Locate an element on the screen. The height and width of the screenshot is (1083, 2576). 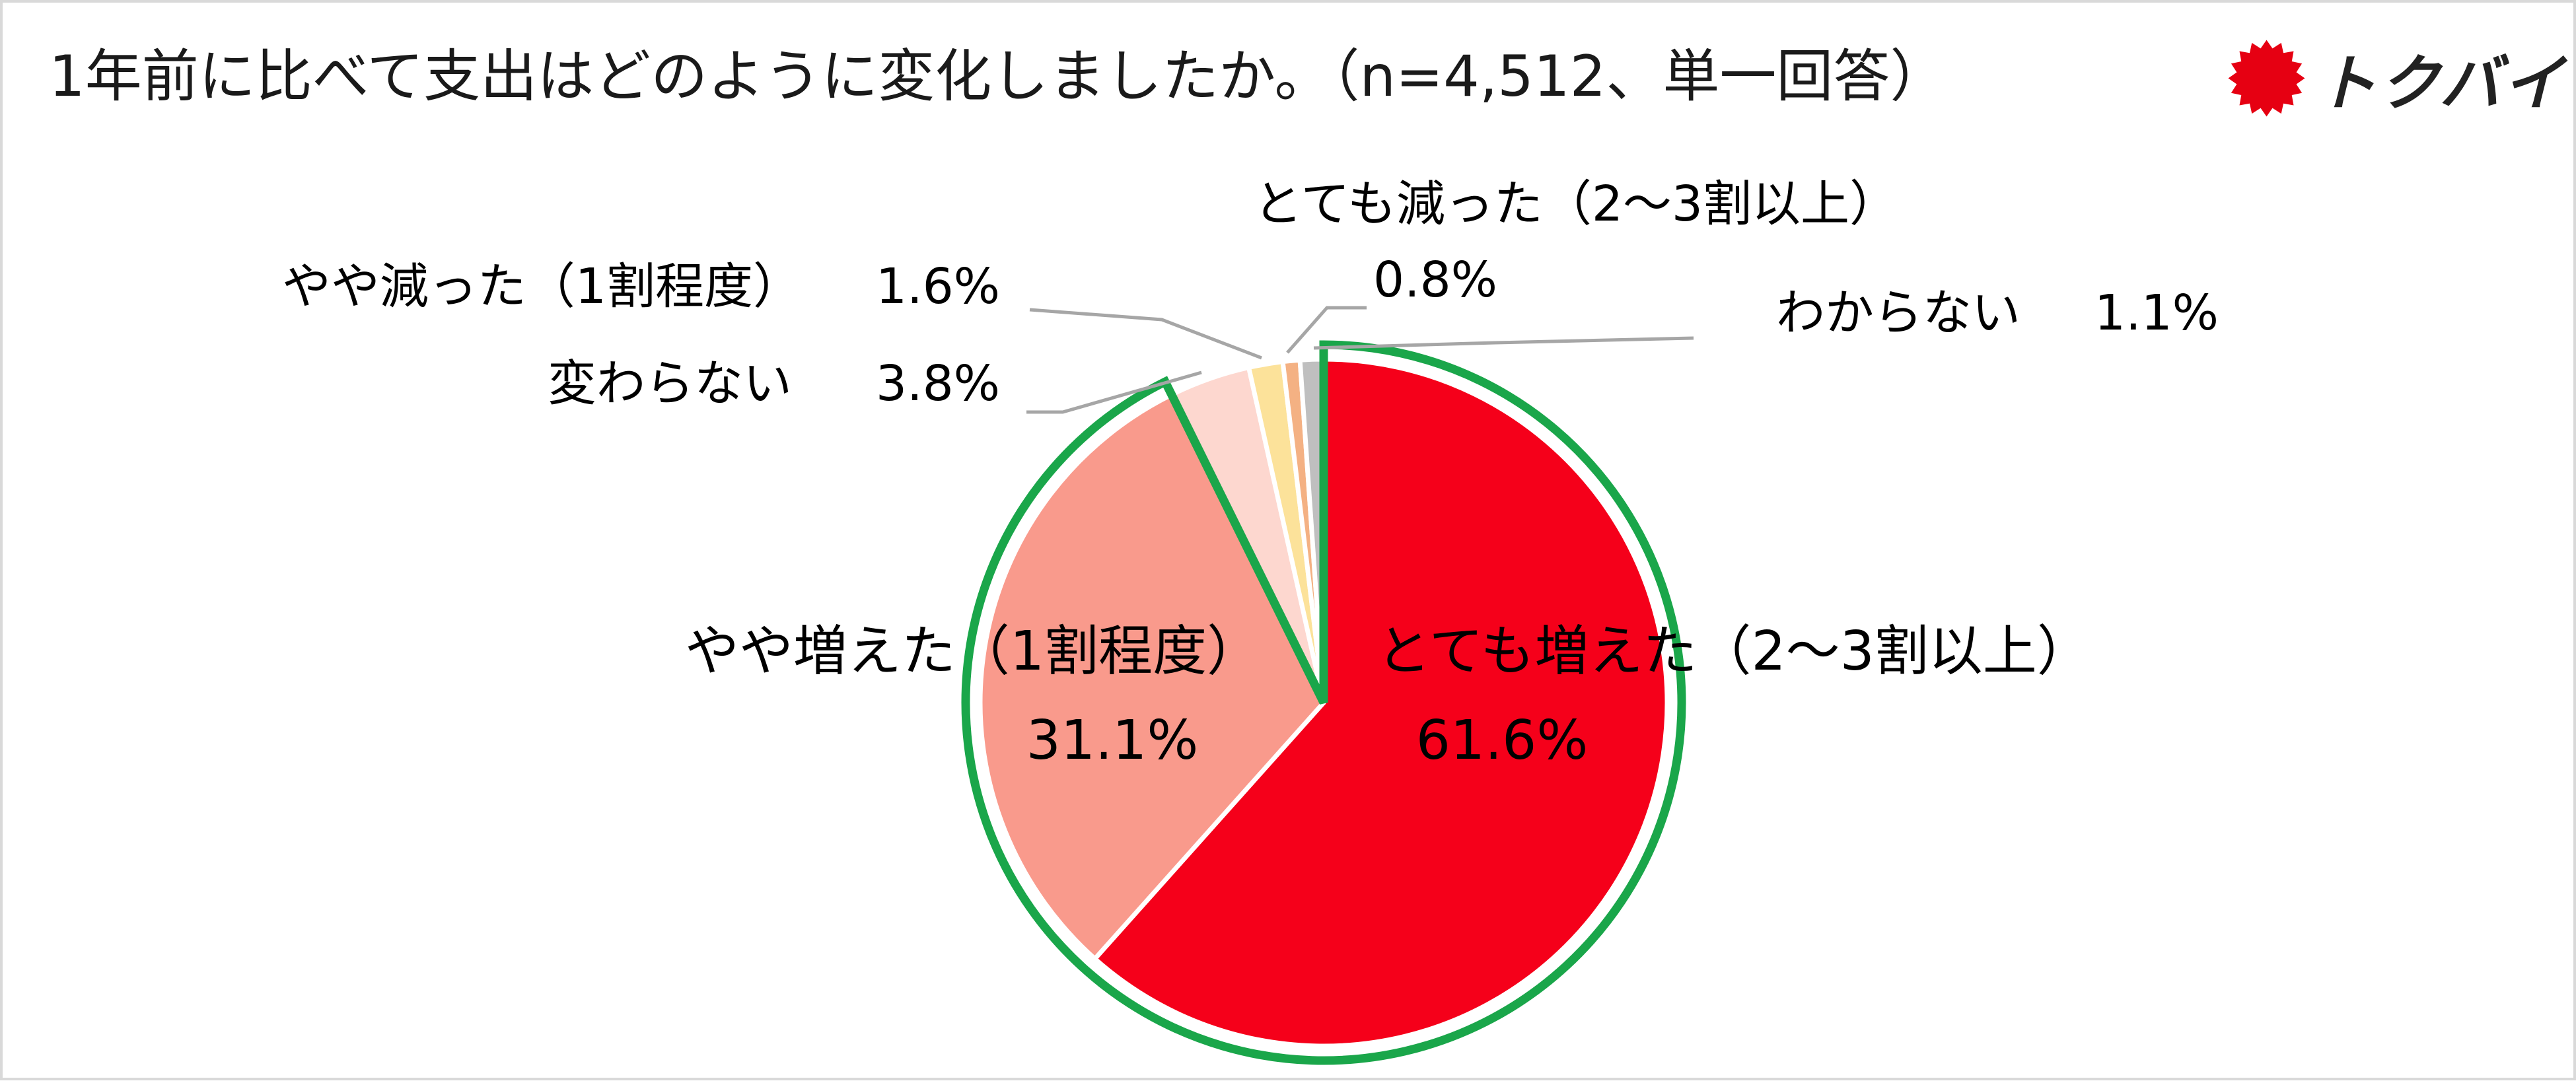
slice-value-6: 1.1% is located at coordinates (2156, 313).